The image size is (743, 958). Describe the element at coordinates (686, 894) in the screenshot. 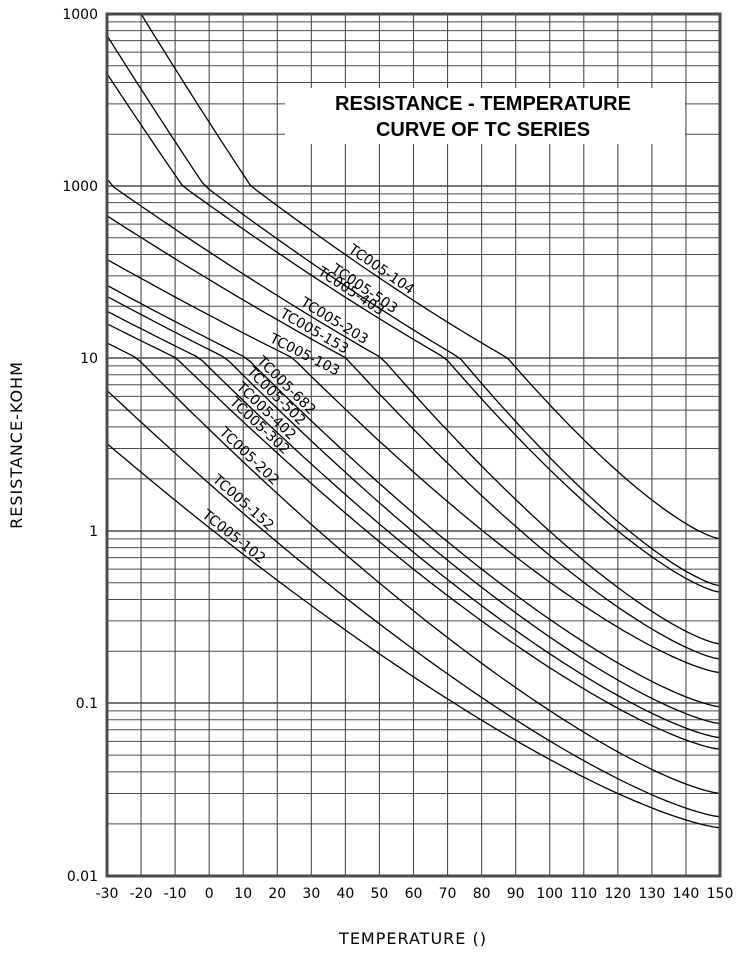

I see `x-tick-label: 140` at that location.